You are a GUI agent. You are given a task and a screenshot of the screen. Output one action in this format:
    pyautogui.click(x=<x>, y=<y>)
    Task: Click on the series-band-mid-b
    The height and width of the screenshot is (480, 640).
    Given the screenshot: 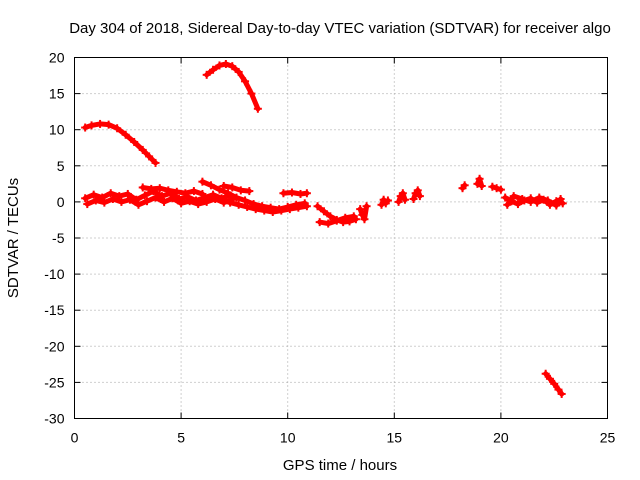 What is the action you would take?
    pyautogui.click(x=260, y=204)
    